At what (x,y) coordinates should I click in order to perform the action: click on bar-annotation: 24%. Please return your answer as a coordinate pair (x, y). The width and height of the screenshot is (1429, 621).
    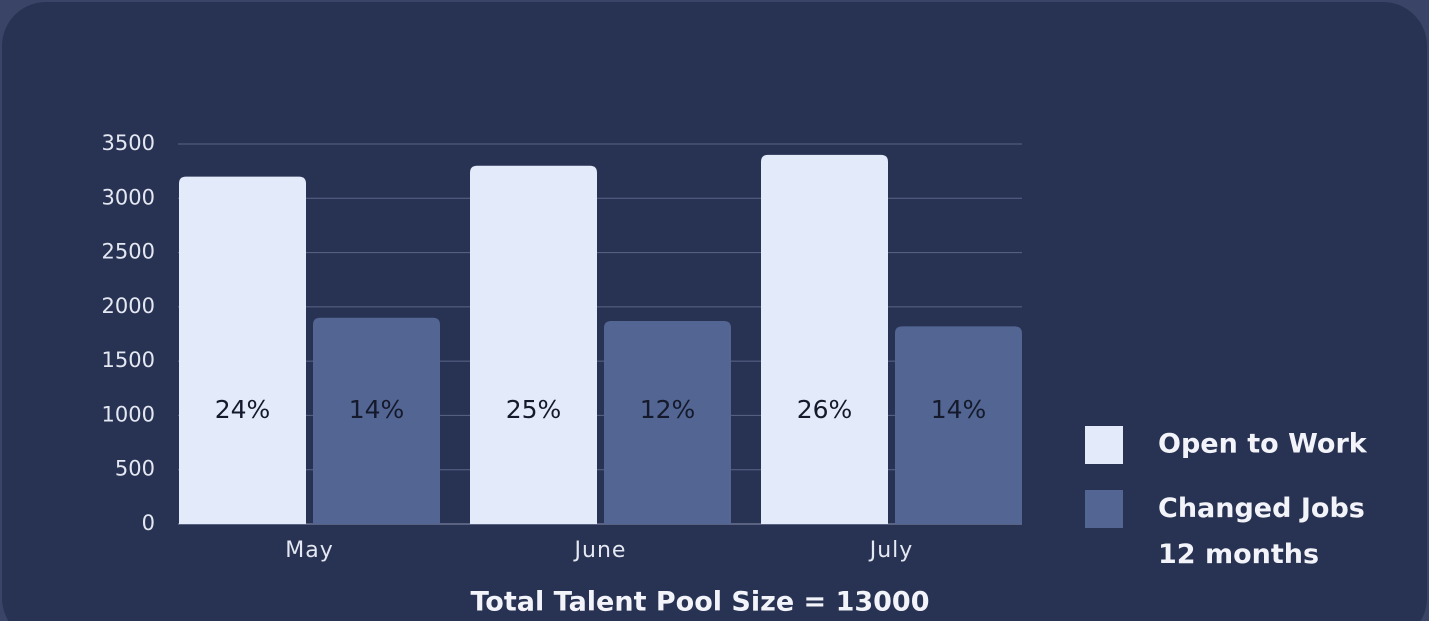
    Looking at the image, I should click on (243, 409).